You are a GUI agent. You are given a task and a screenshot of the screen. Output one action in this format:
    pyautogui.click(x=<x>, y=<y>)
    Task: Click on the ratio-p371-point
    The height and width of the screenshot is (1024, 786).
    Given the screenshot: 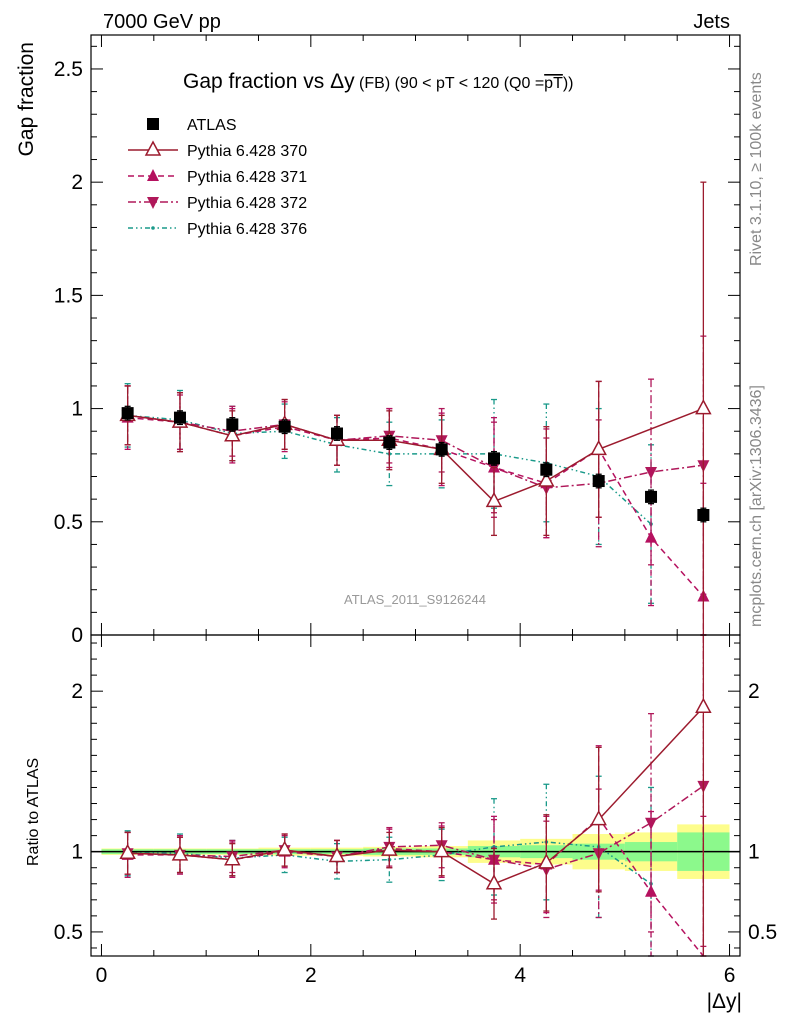 What is the action you would take?
    pyautogui.click(x=651, y=890)
    